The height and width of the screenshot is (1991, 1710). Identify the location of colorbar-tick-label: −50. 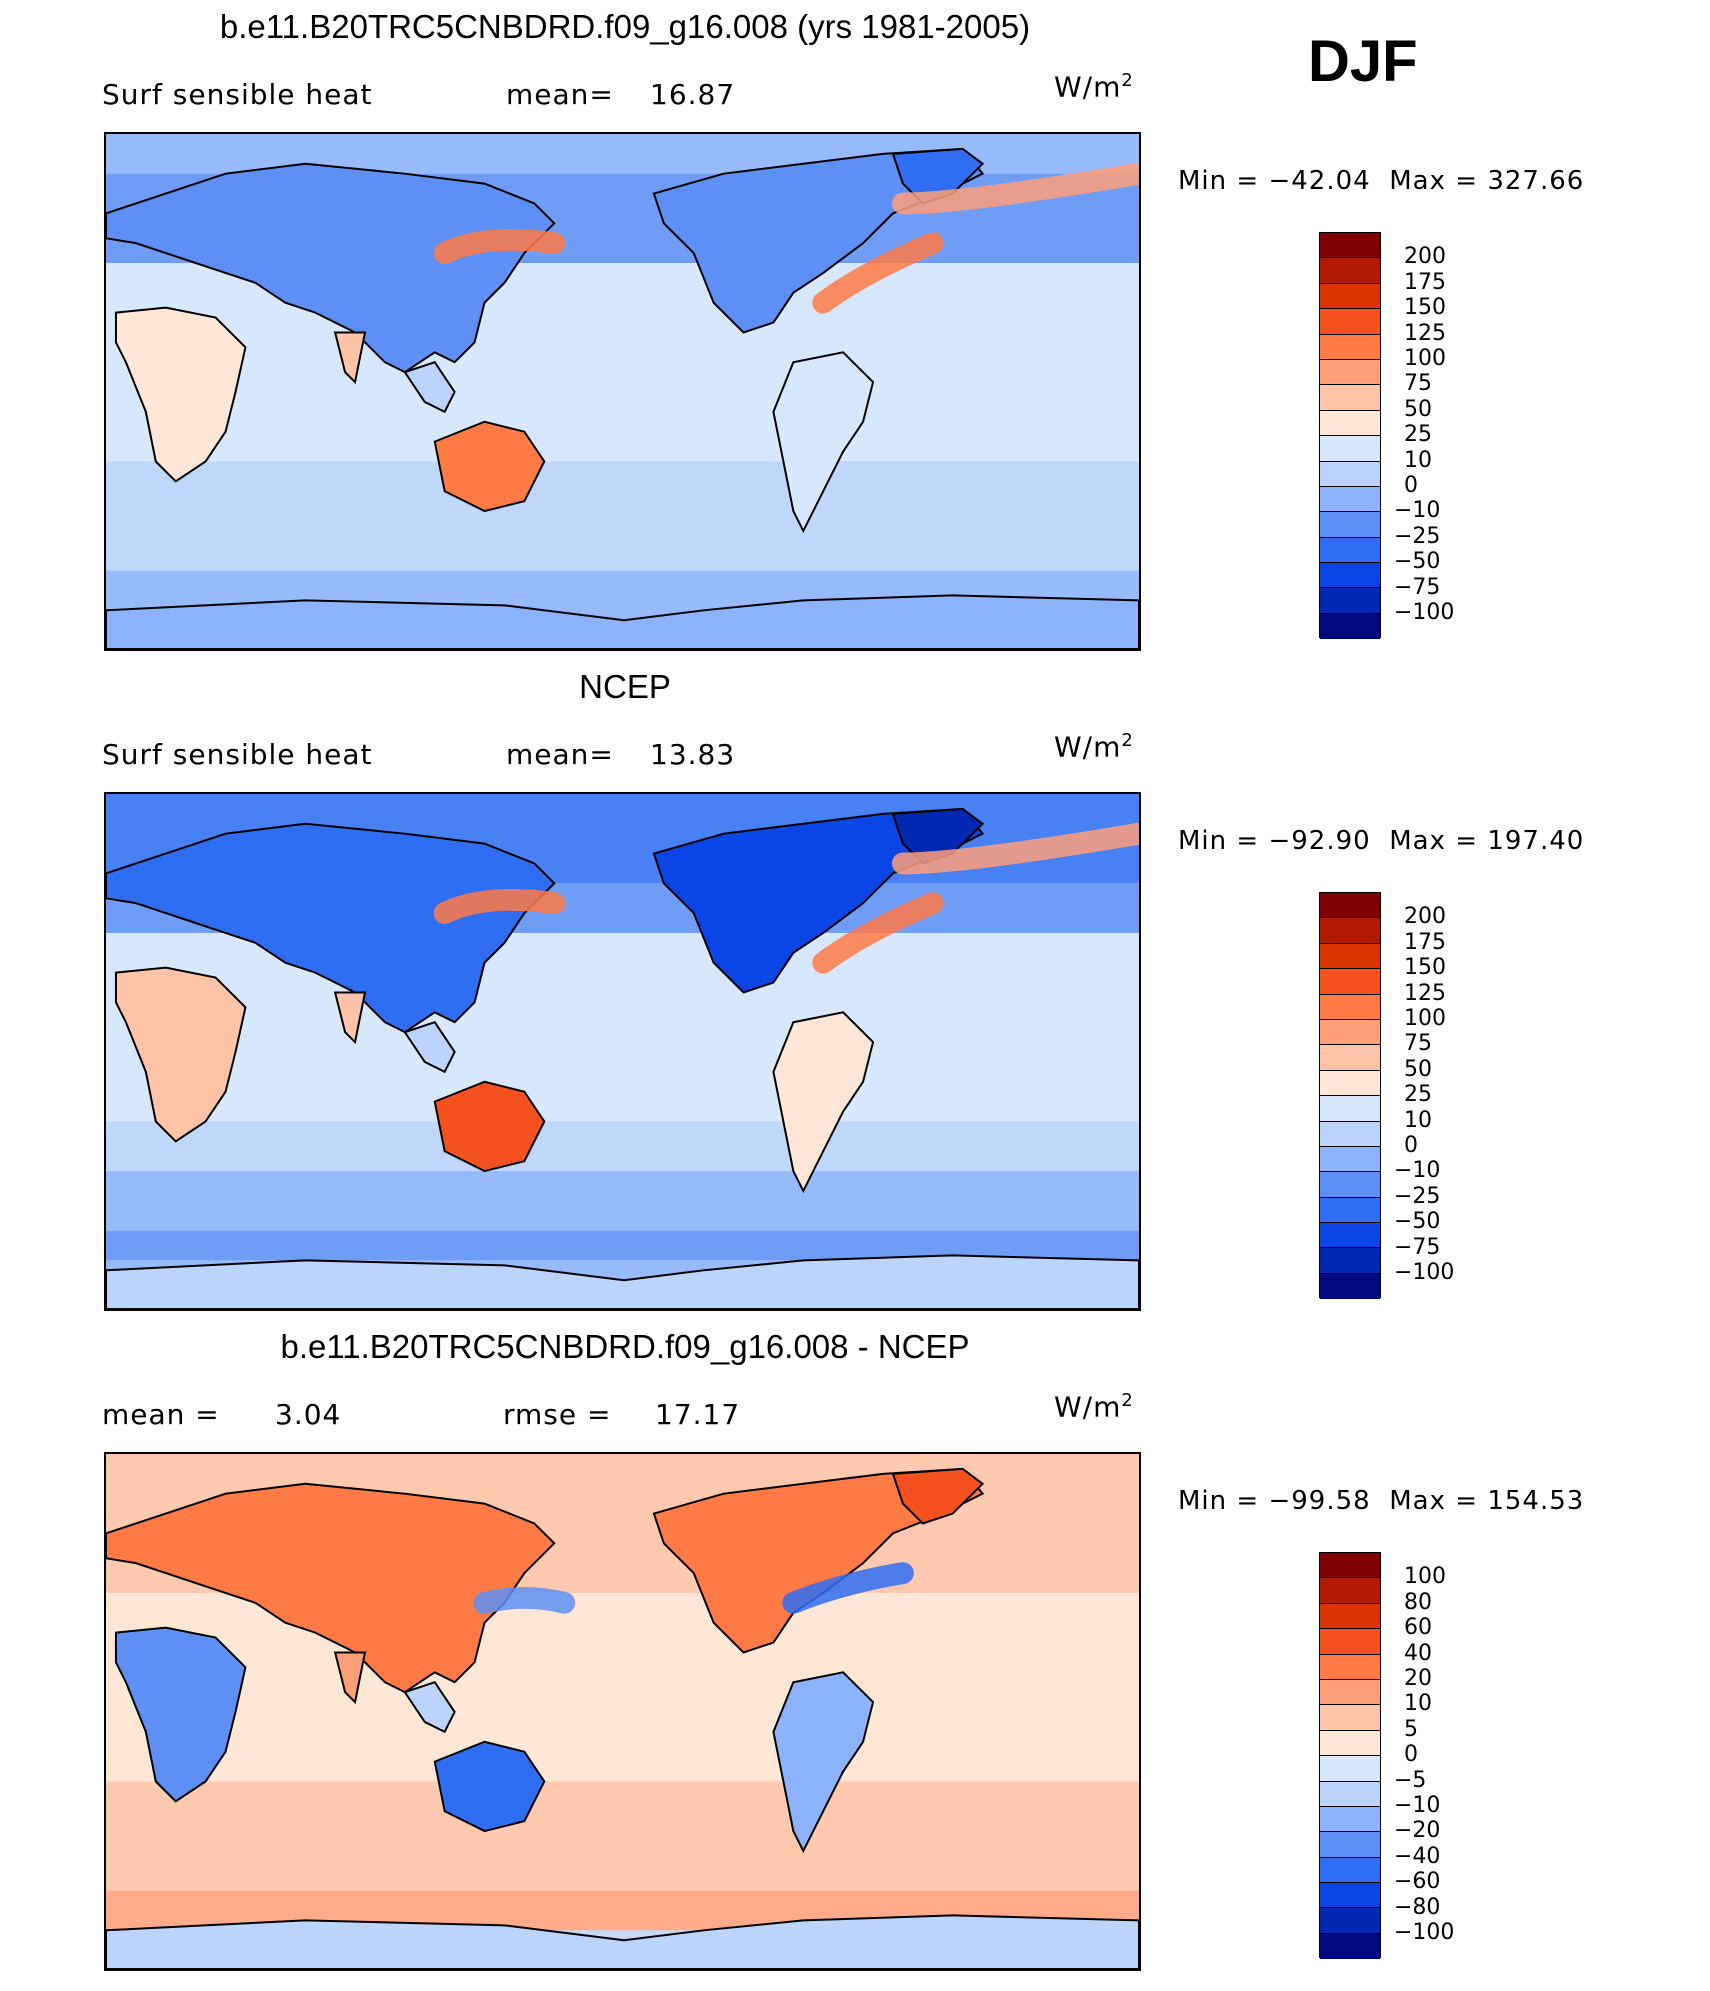
(1417, 1222).